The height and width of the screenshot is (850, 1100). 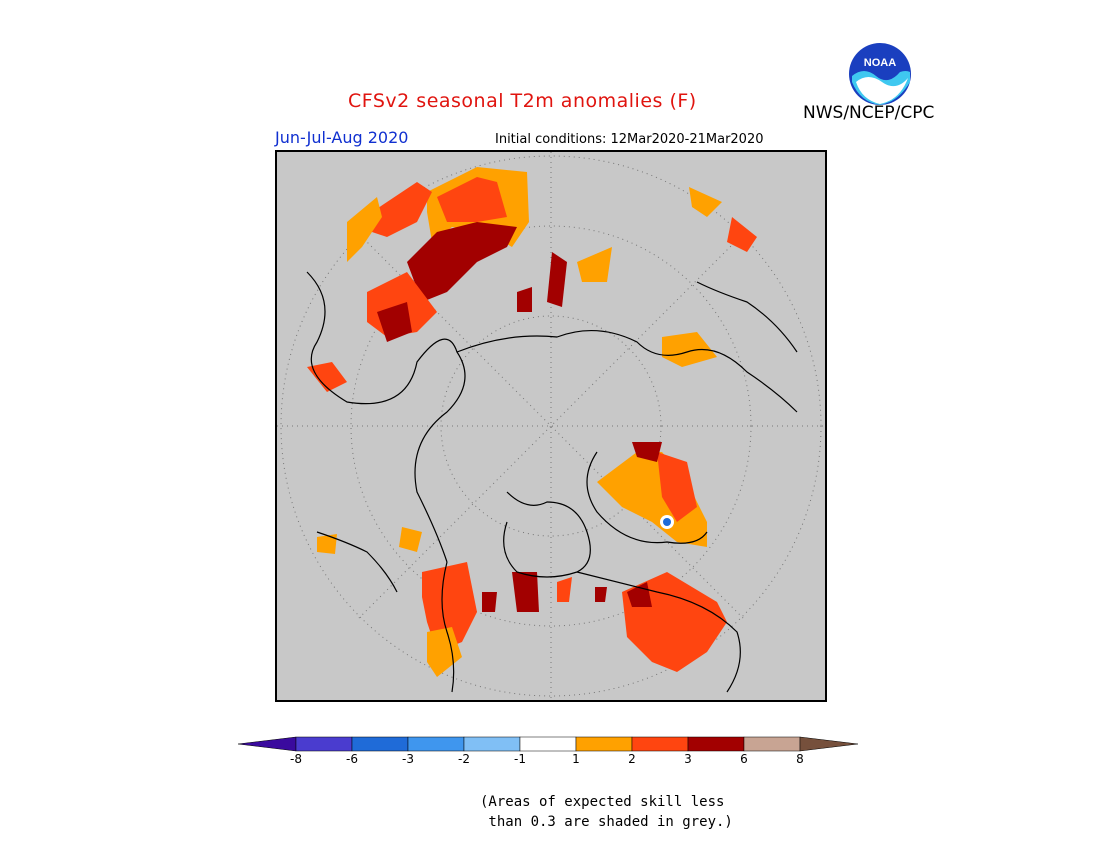 What do you see at coordinates (604, 622) in the screenshot?
I see `anomaly-north-america` at bounding box center [604, 622].